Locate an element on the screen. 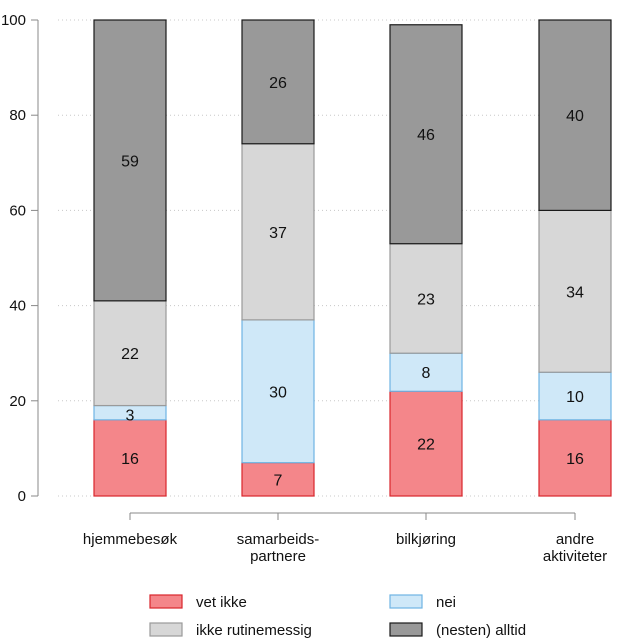 The width and height of the screenshot is (619, 643). data-label: 46 is located at coordinates (426, 135).